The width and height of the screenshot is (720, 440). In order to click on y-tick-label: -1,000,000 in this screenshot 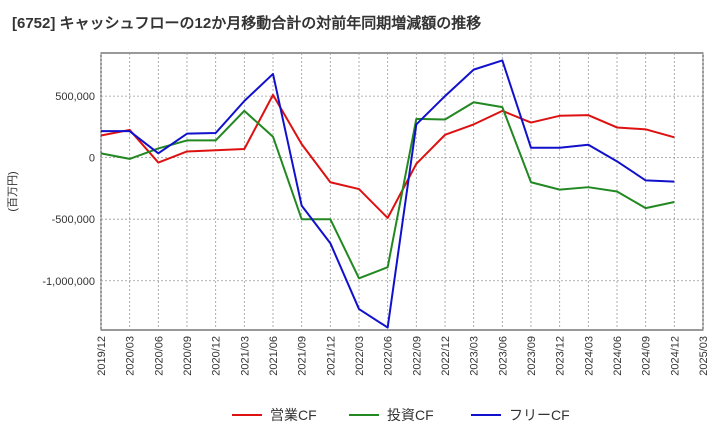, I will do `click(68, 282)`.